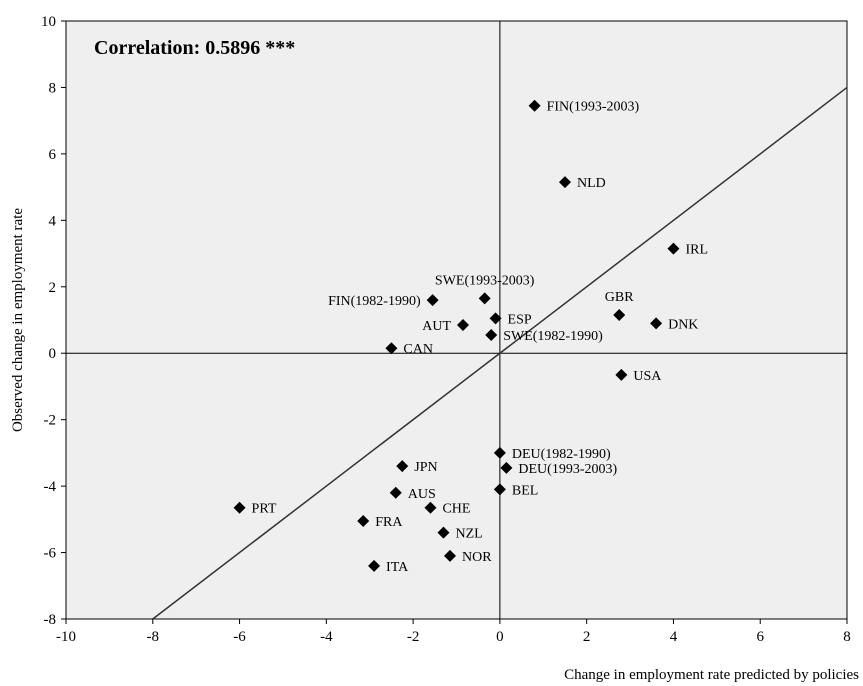 This screenshot has width=863, height=686. What do you see at coordinates (553, 336) in the screenshot?
I see `point-label: SWE(1982-1990)` at bounding box center [553, 336].